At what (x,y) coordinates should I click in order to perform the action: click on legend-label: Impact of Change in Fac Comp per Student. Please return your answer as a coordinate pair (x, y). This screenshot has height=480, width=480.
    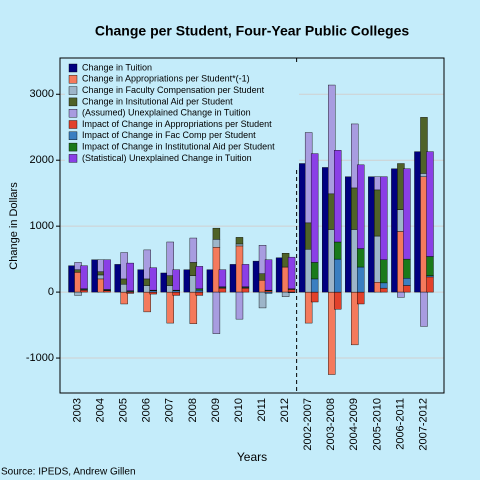
    Looking at the image, I should click on (169, 135).